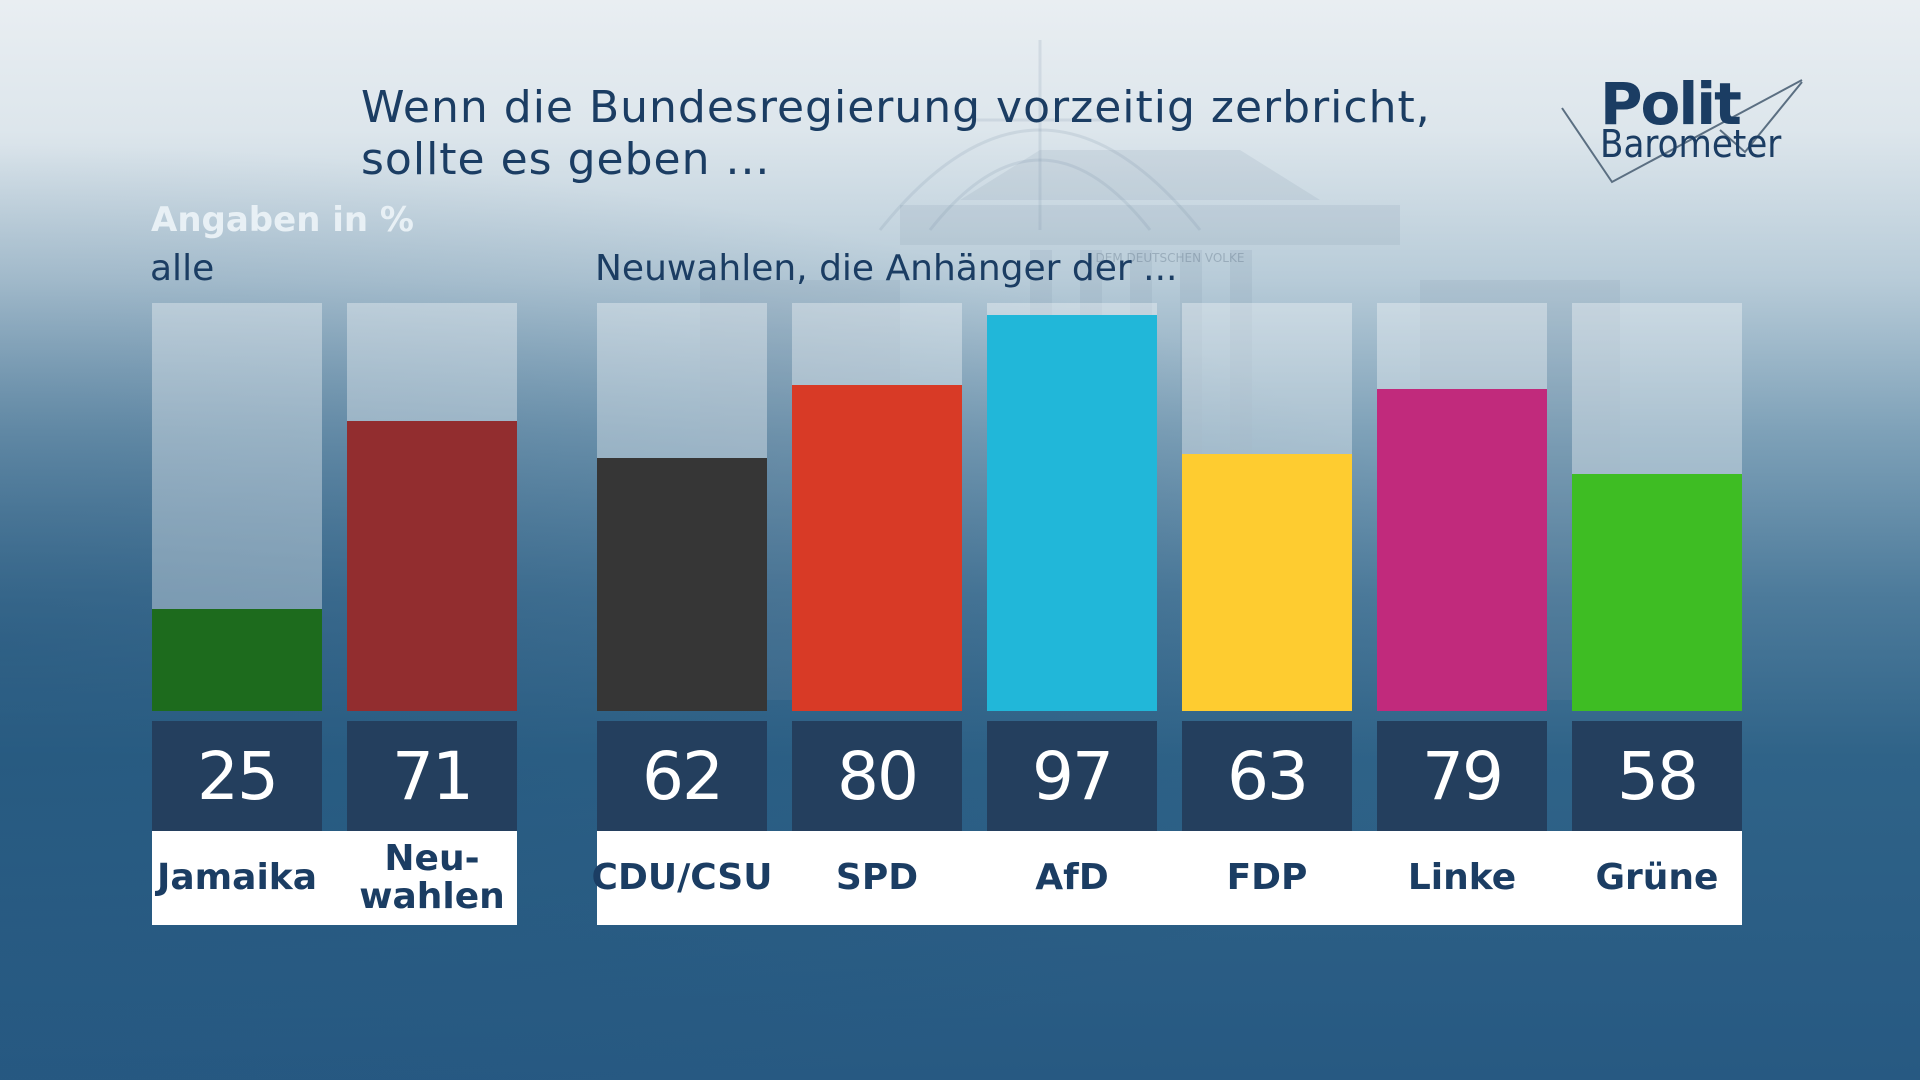 Image resolution: width=1920 pixels, height=1080 pixels. Describe the element at coordinates (432, 566) in the screenshot. I see `bar-neuwahlen` at that location.